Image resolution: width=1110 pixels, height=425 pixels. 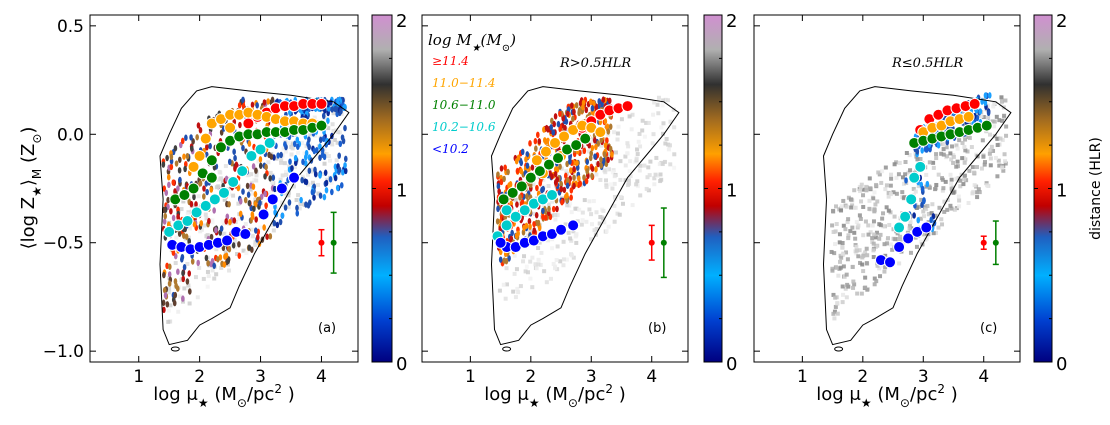 What do you see at coordinates (651, 377) in the screenshot?
I see `x-tick-label: 4` at bounding box center [651, 377].